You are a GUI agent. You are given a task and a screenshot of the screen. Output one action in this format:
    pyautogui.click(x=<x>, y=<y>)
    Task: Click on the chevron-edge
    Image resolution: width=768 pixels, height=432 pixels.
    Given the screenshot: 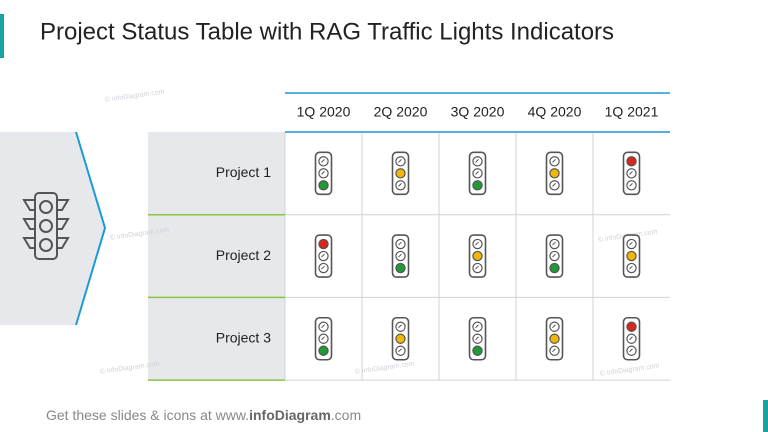 What is the action you would take?
    pyautogui.click(x=91, y=228)
    